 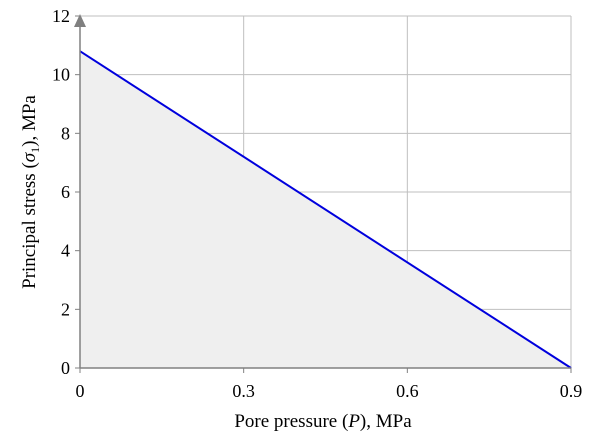 I want to click on y-tick-label-3: 6, so click(x=65, y=192).